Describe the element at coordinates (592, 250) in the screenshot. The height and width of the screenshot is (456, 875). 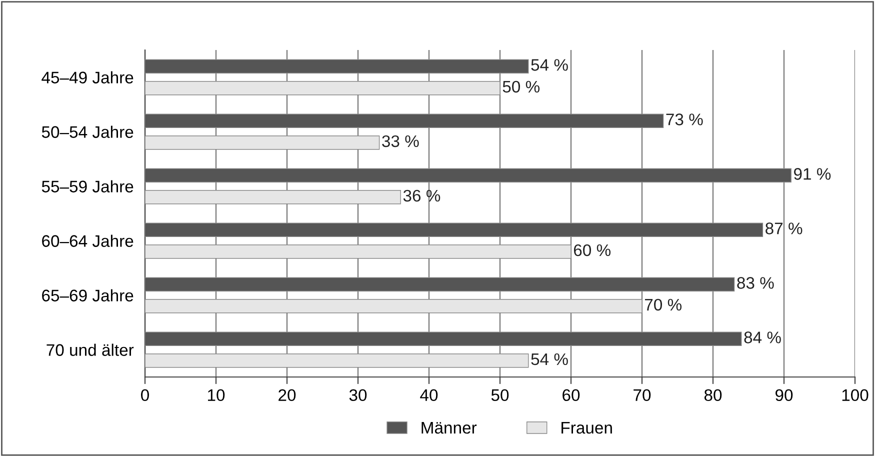
I see `data-label: 60 %` at that location.